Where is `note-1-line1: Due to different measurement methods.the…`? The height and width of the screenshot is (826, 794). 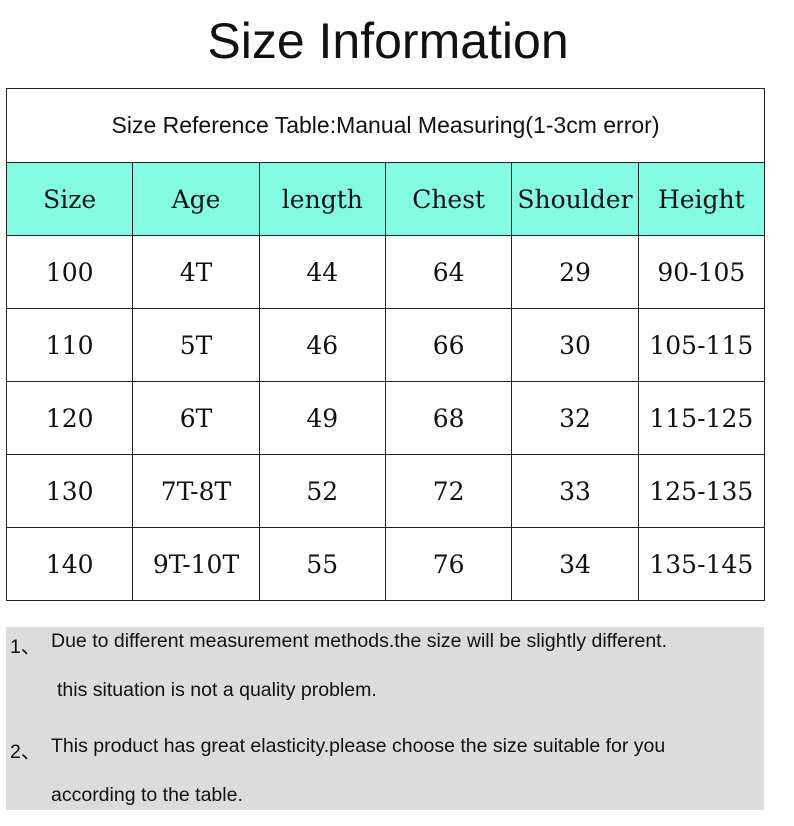
note-1-line1: Due to different measurement methods.the… is located at coordinates (359, 641).